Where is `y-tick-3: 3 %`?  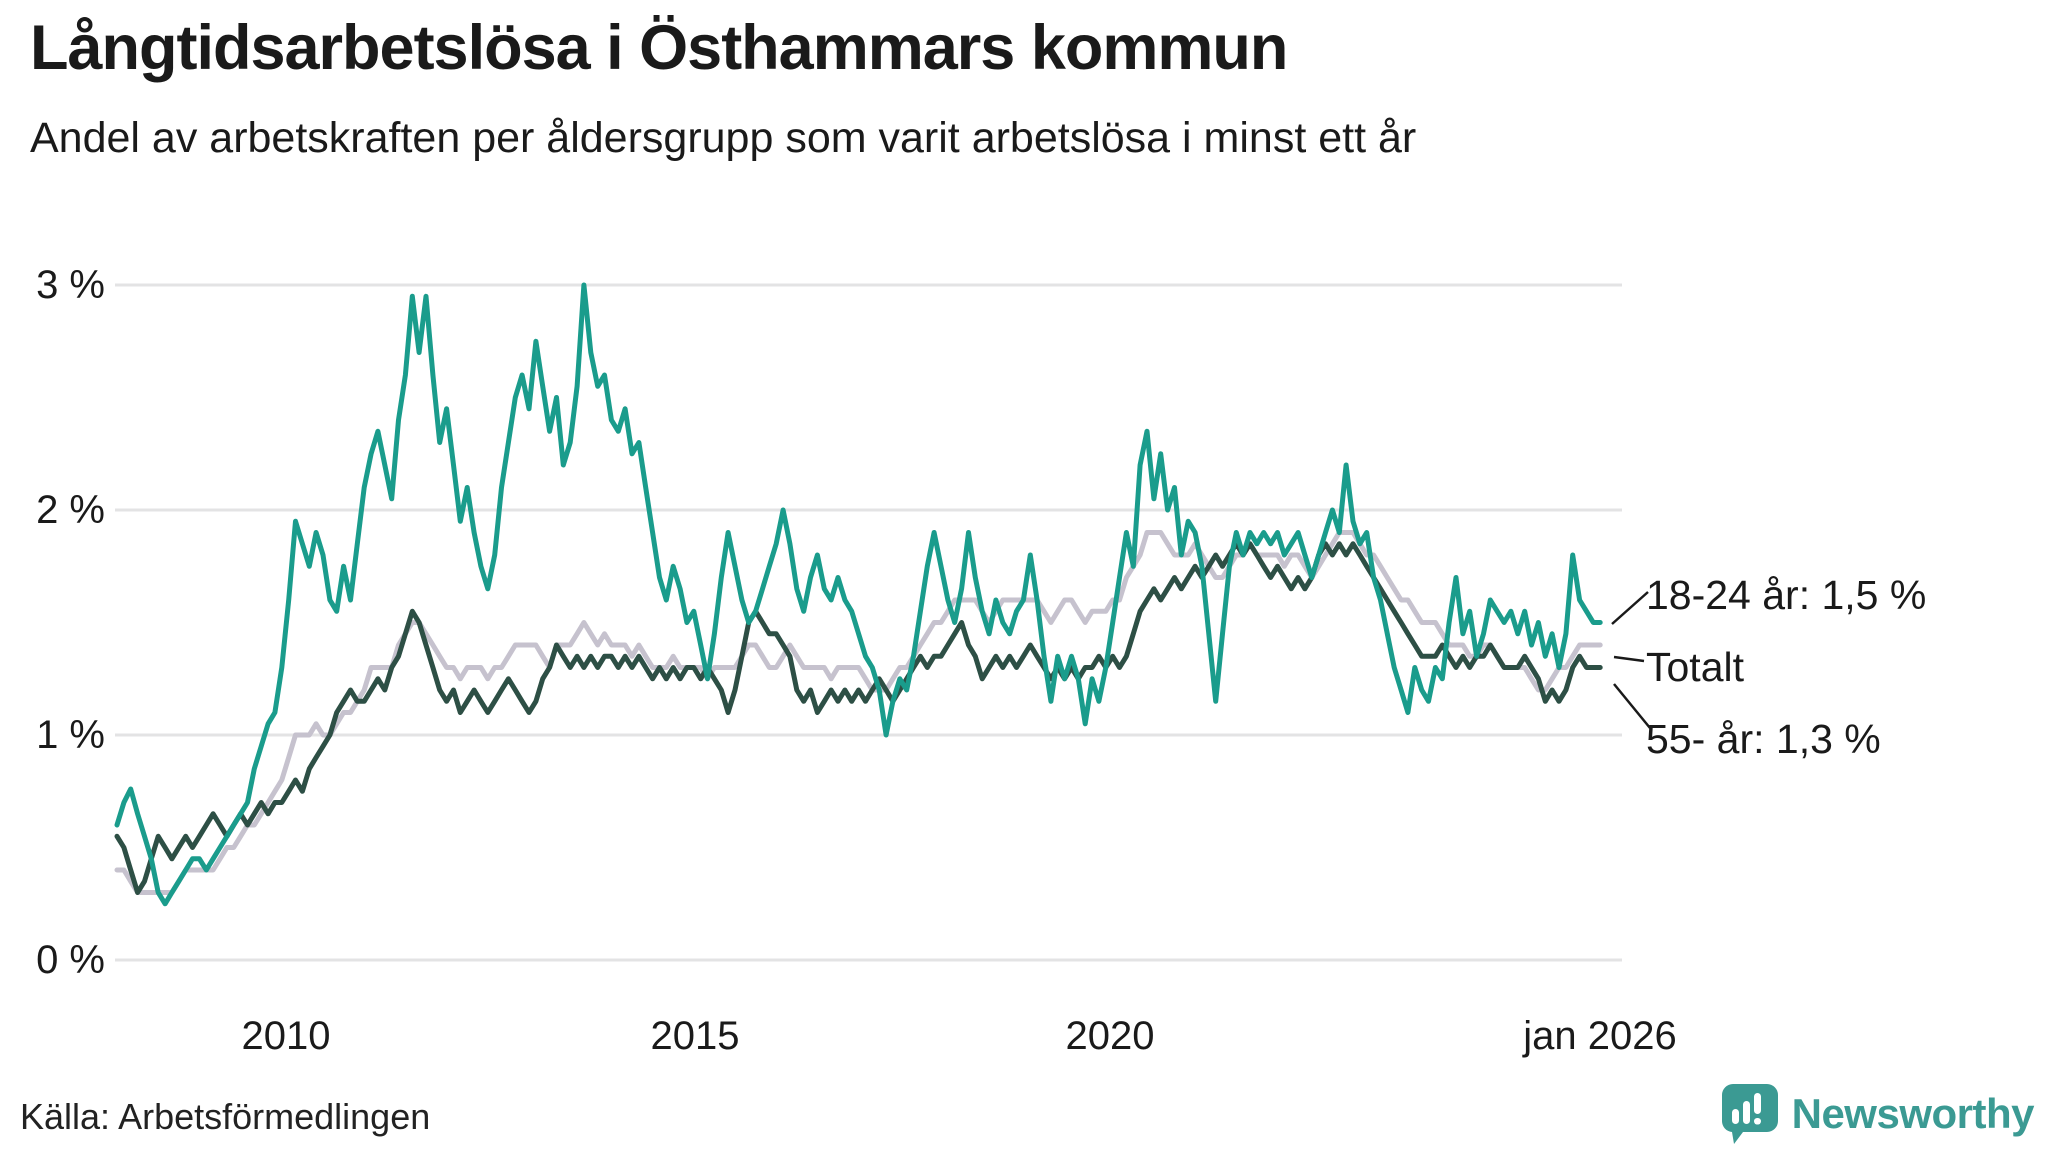
y-tick-3: 3 % is located at coordinates (70, 285).